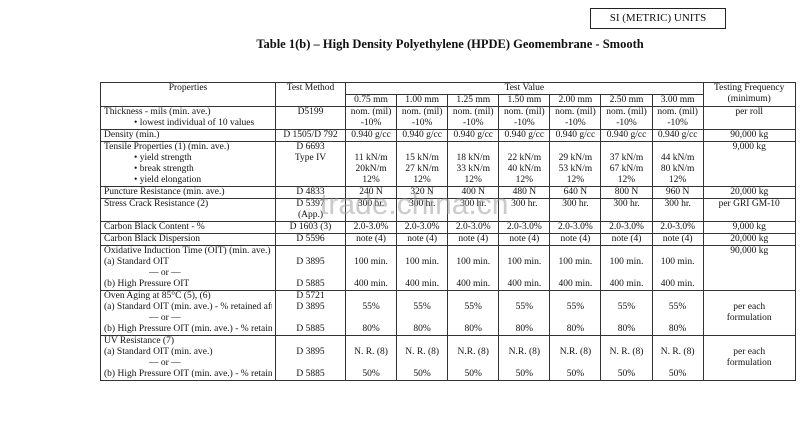  Describe the element at coordinates (152, 239) in the screenshot. I see `cell-line: Carbon Black Dispersion` at that location.